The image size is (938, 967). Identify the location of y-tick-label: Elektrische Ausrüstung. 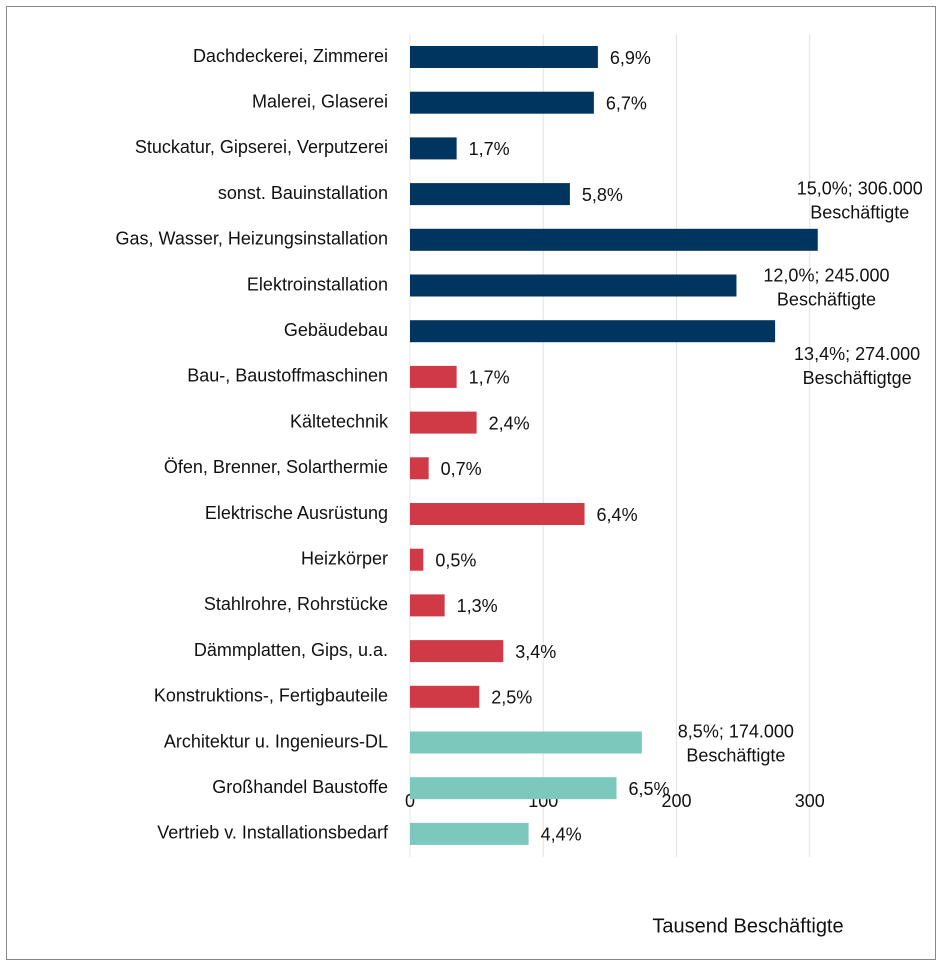
(296, 513).